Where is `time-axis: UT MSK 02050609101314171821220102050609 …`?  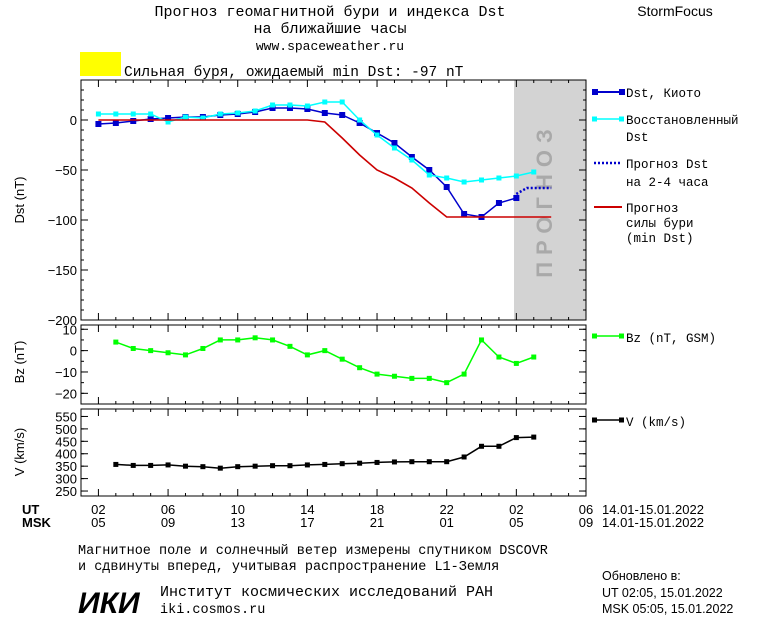 time-axis: UT MSK 02050609101314171821220102050609 … is located at coordinates (363, 516).